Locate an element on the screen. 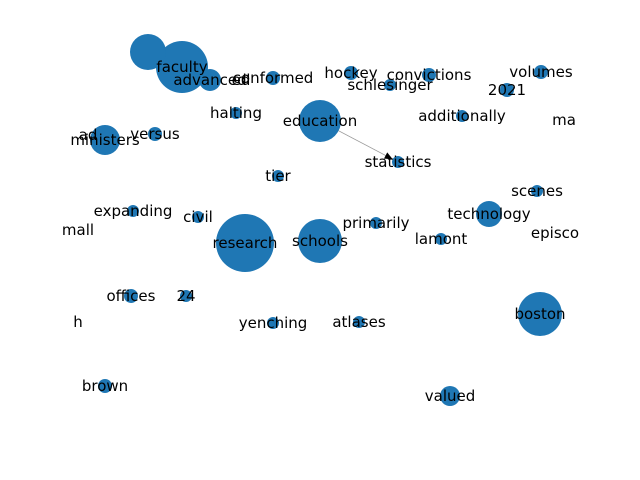  node-label-h: h is located at coordinates (78, 322).